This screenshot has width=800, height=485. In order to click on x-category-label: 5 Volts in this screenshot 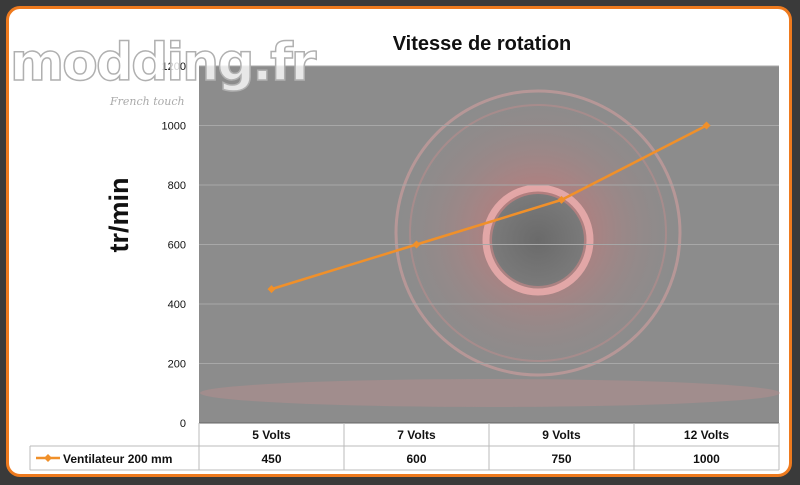, I will do `click(271, 435)`.